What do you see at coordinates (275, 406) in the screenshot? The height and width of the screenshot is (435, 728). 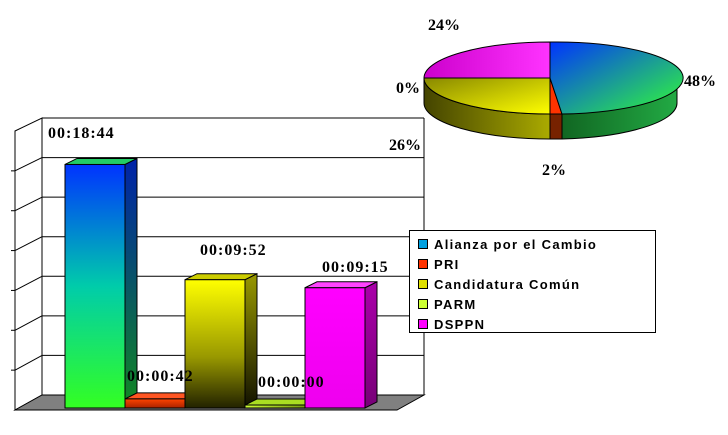 I see `bar-front-parm` at bounding box center [275, 406].